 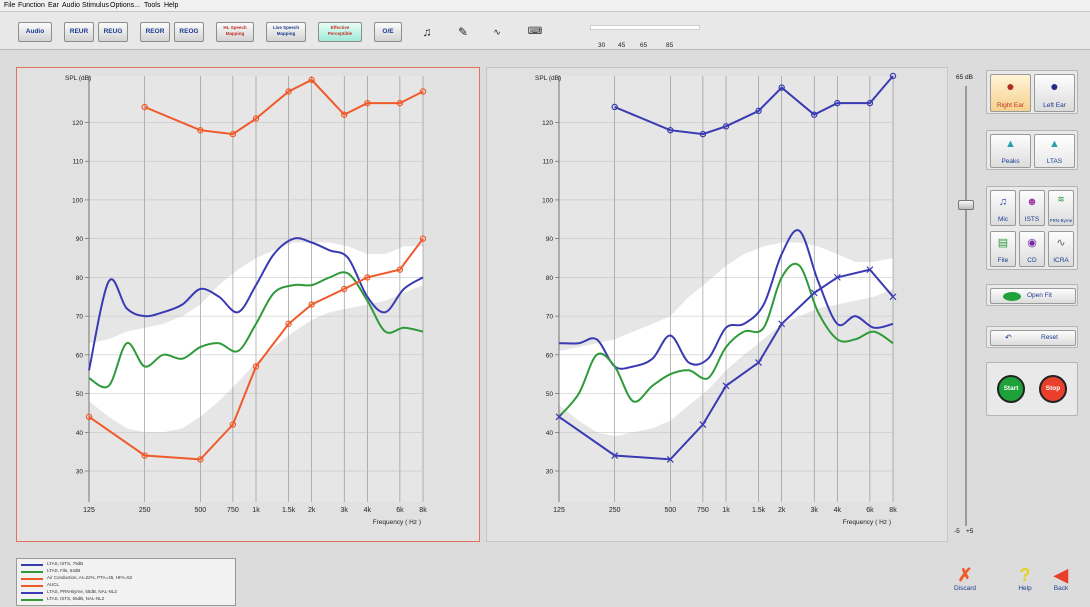 I want to click on legend-label: LTAS, PRN-Byrne, 55dB, NAL-NL2, so click(x=82, y=591).